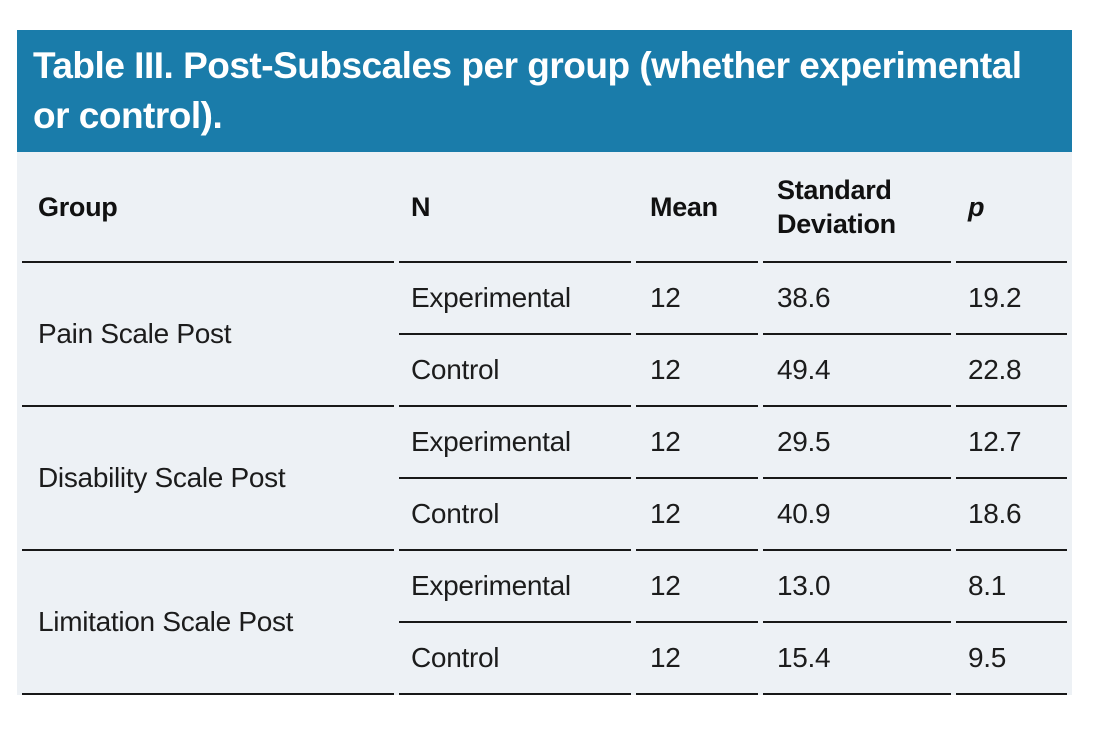 The image size is (1096, 739). Describe the element at coordinates (1011, 299) in the screenshot. I see `sd-cell: 19.2` at that location.